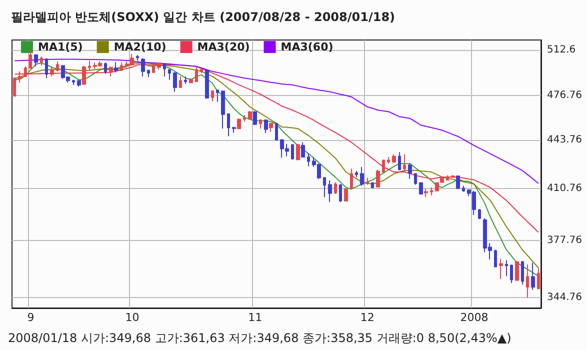 The width and height of the screenshot is (587, 350). What do you see at coordinates (223, 47) in the screenshot?
I see `legend-label: MA3(20)` at bounding box center [223, 47].